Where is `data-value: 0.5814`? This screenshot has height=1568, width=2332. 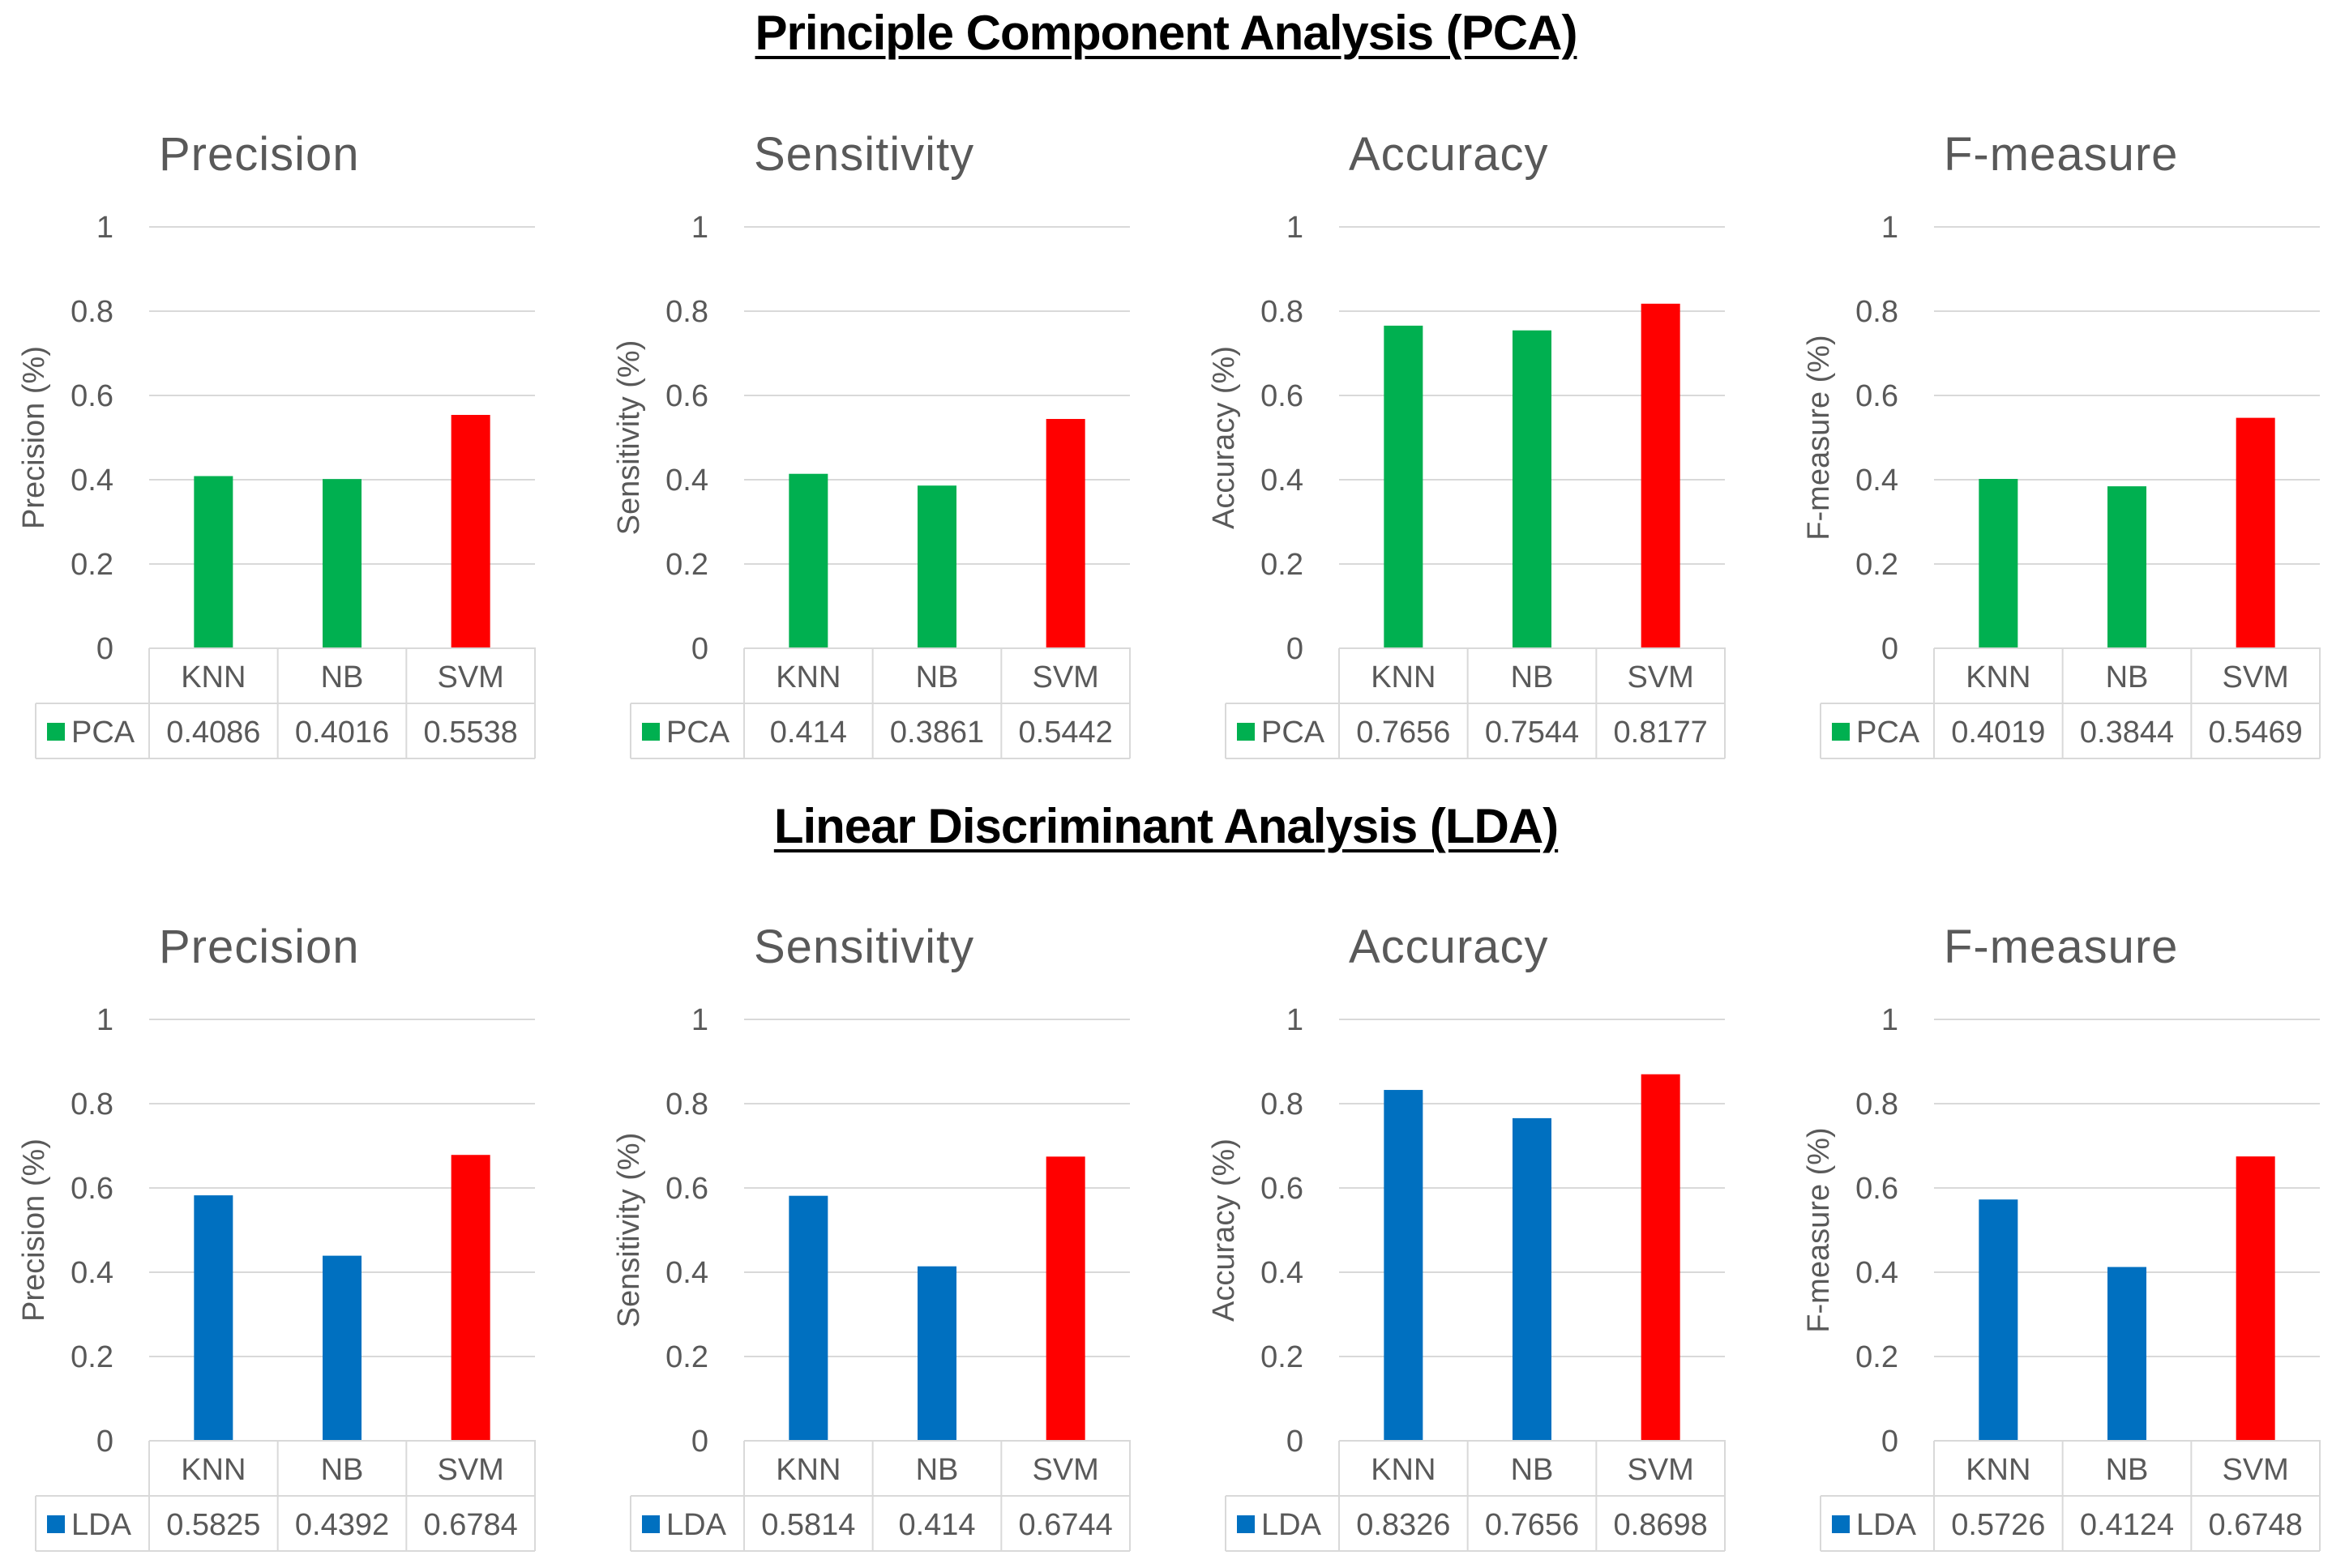 data-value: 0.5814 is located at coordinates (808, 1525).